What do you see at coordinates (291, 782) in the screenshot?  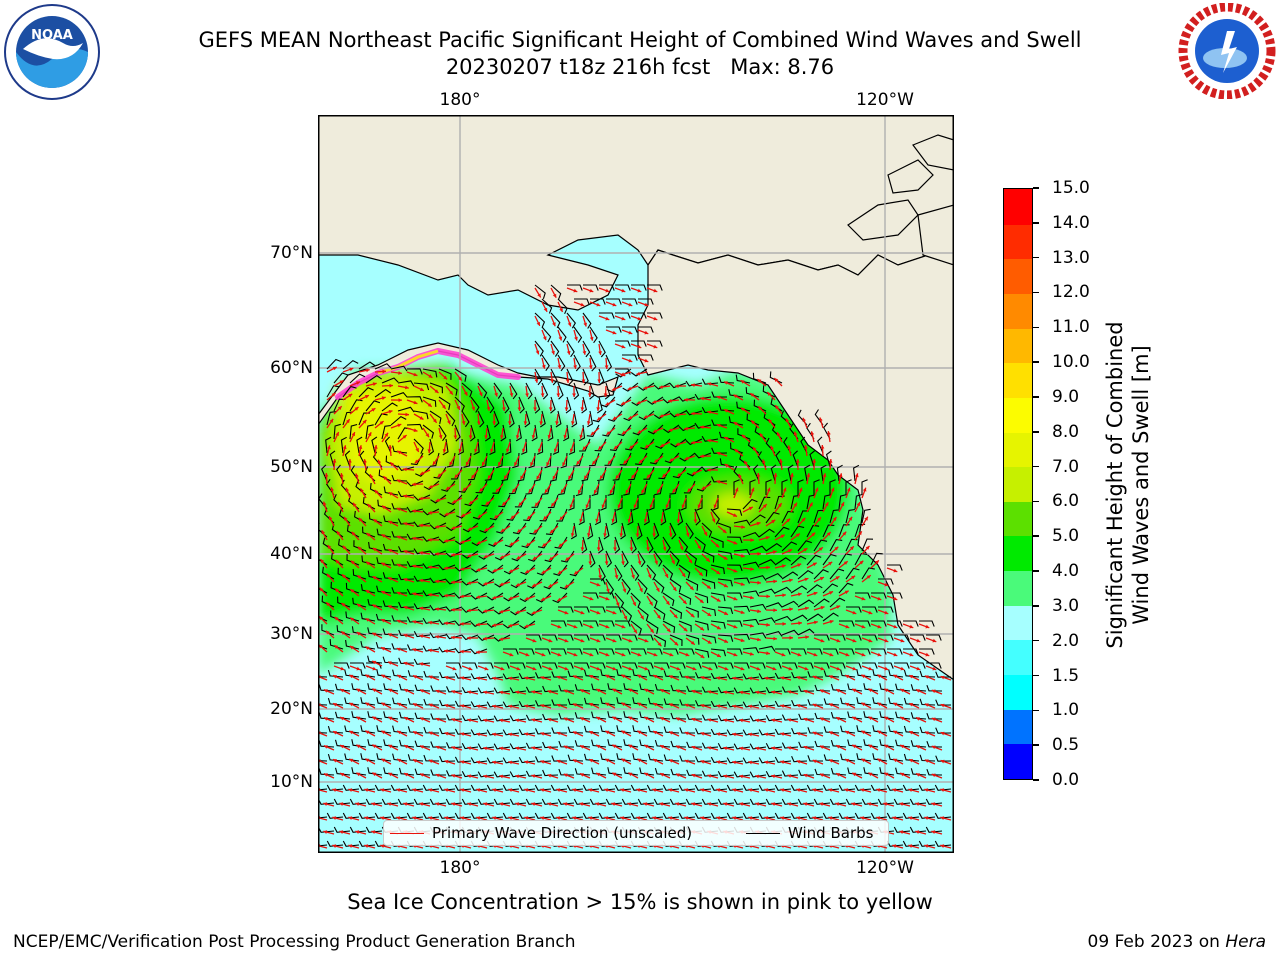 I see `lat-tick-10n: 10°N` at bounding box center [291, 782].